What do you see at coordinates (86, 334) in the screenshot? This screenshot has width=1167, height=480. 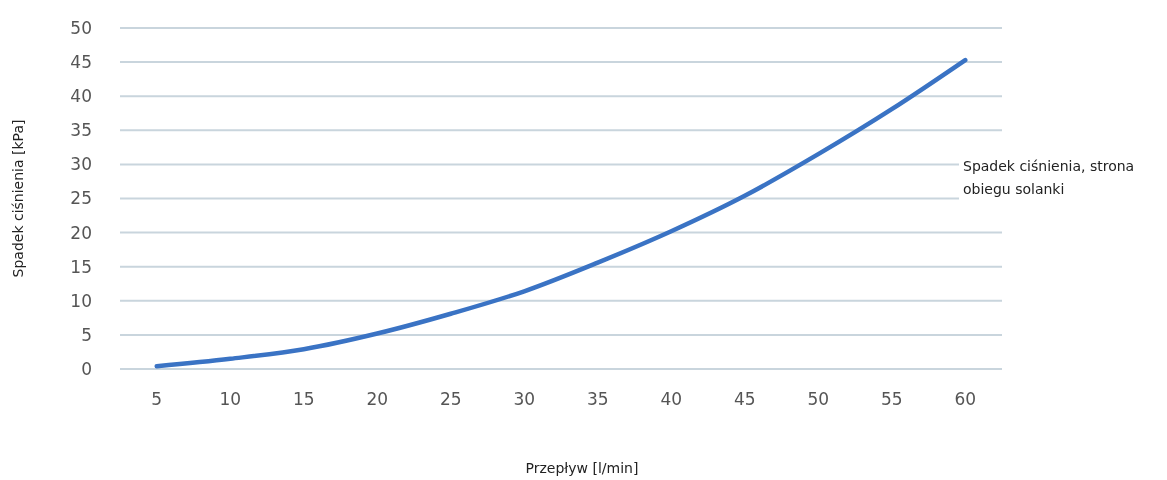 I see `y-tick-label: 5` at bounding box center [86, 334].